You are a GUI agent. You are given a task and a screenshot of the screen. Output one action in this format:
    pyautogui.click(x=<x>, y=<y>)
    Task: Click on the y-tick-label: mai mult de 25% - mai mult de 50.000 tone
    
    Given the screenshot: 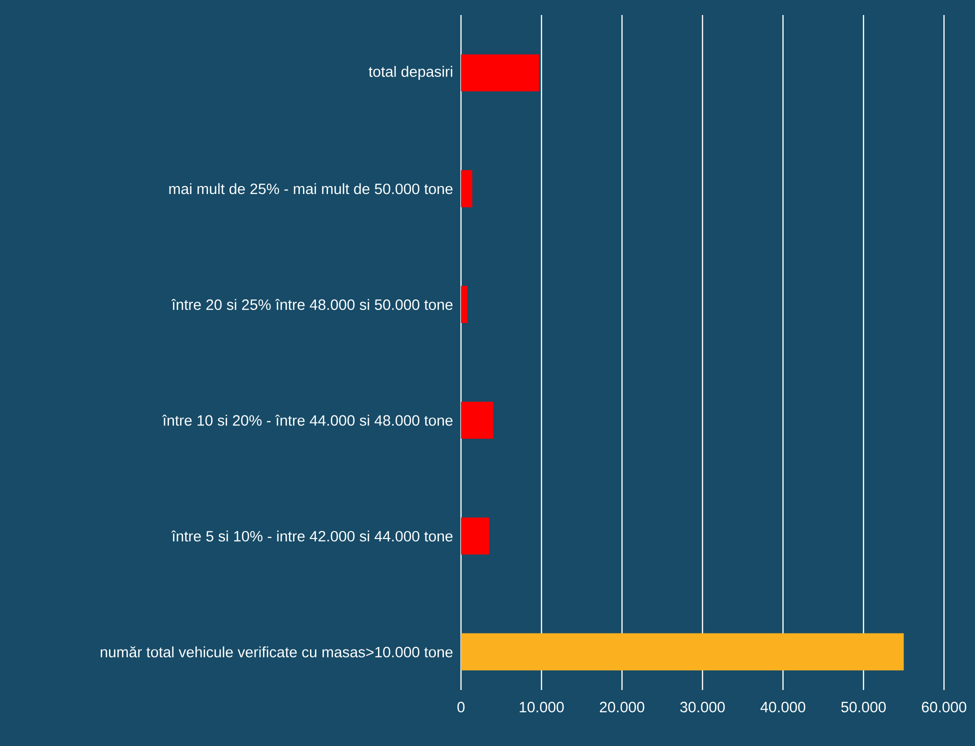 What is the action you would take?
    pyautogui.click(x=311, y=188)
    